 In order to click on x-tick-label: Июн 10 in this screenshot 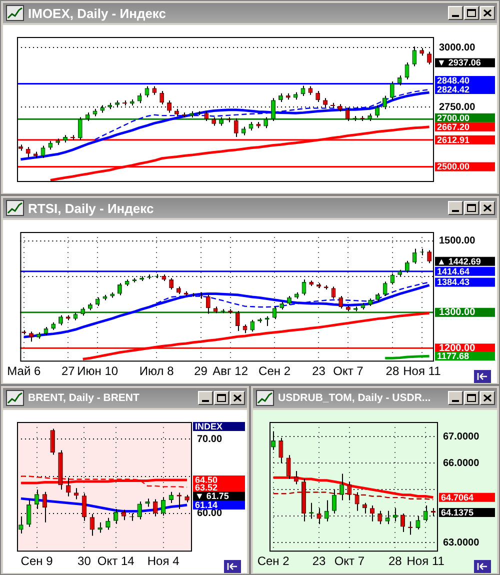, I will do `click(97, 371)`.